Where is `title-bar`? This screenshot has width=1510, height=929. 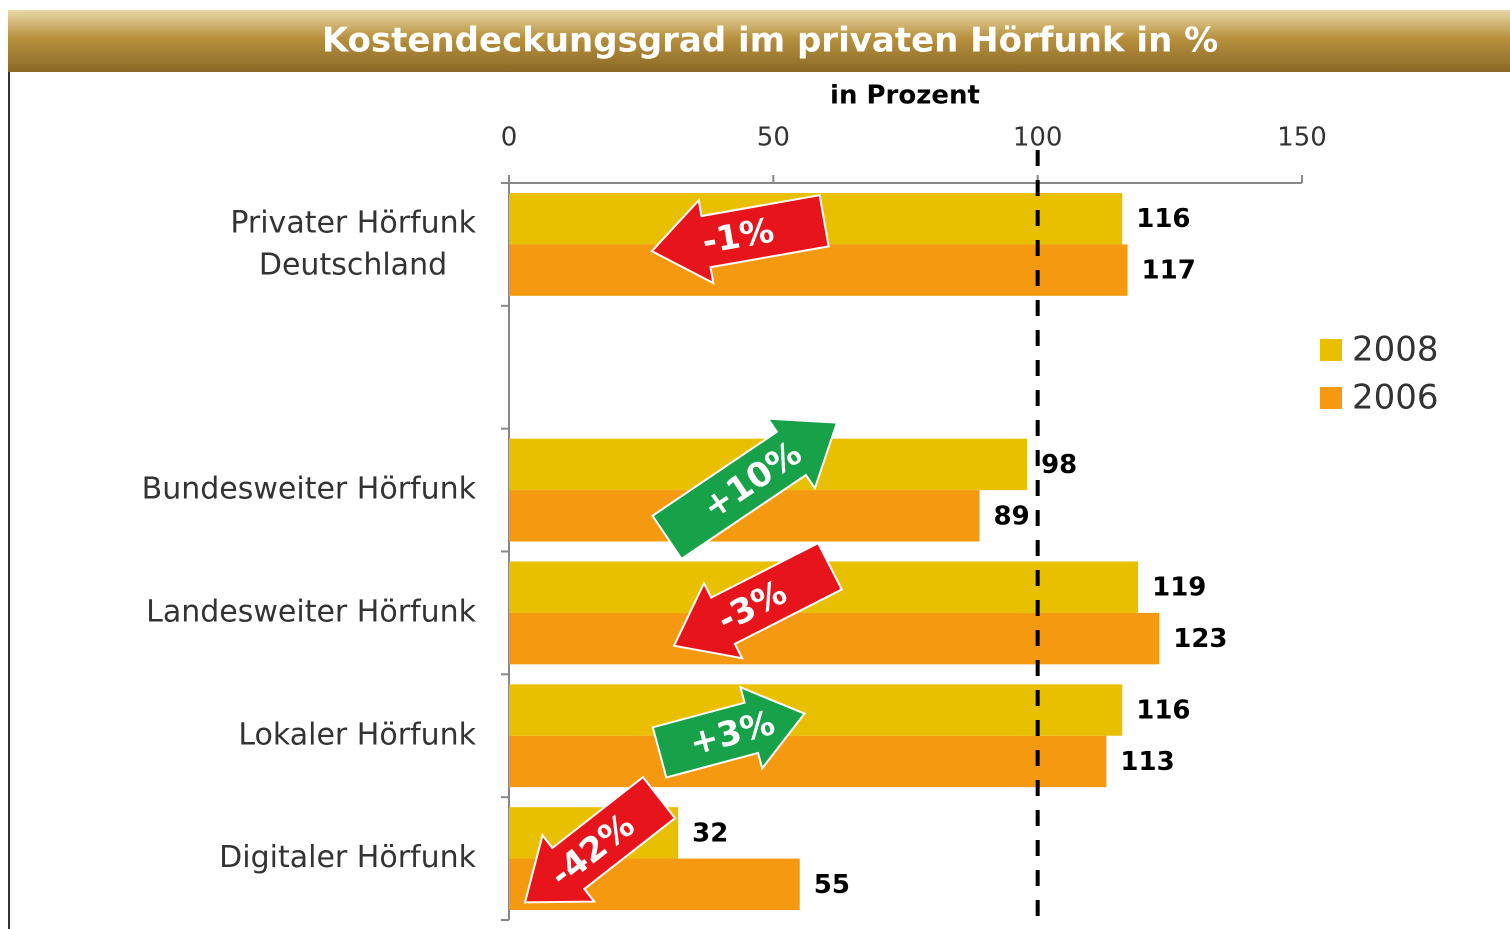 title-bar is located at coordinates (759, 41).